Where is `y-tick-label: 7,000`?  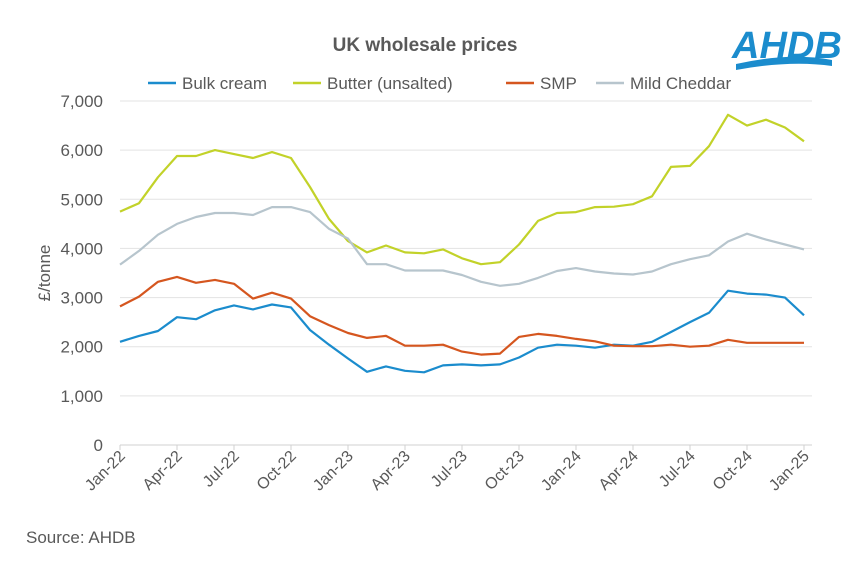
y-tick-label: 7,000 is located at coordinates (81, 101).